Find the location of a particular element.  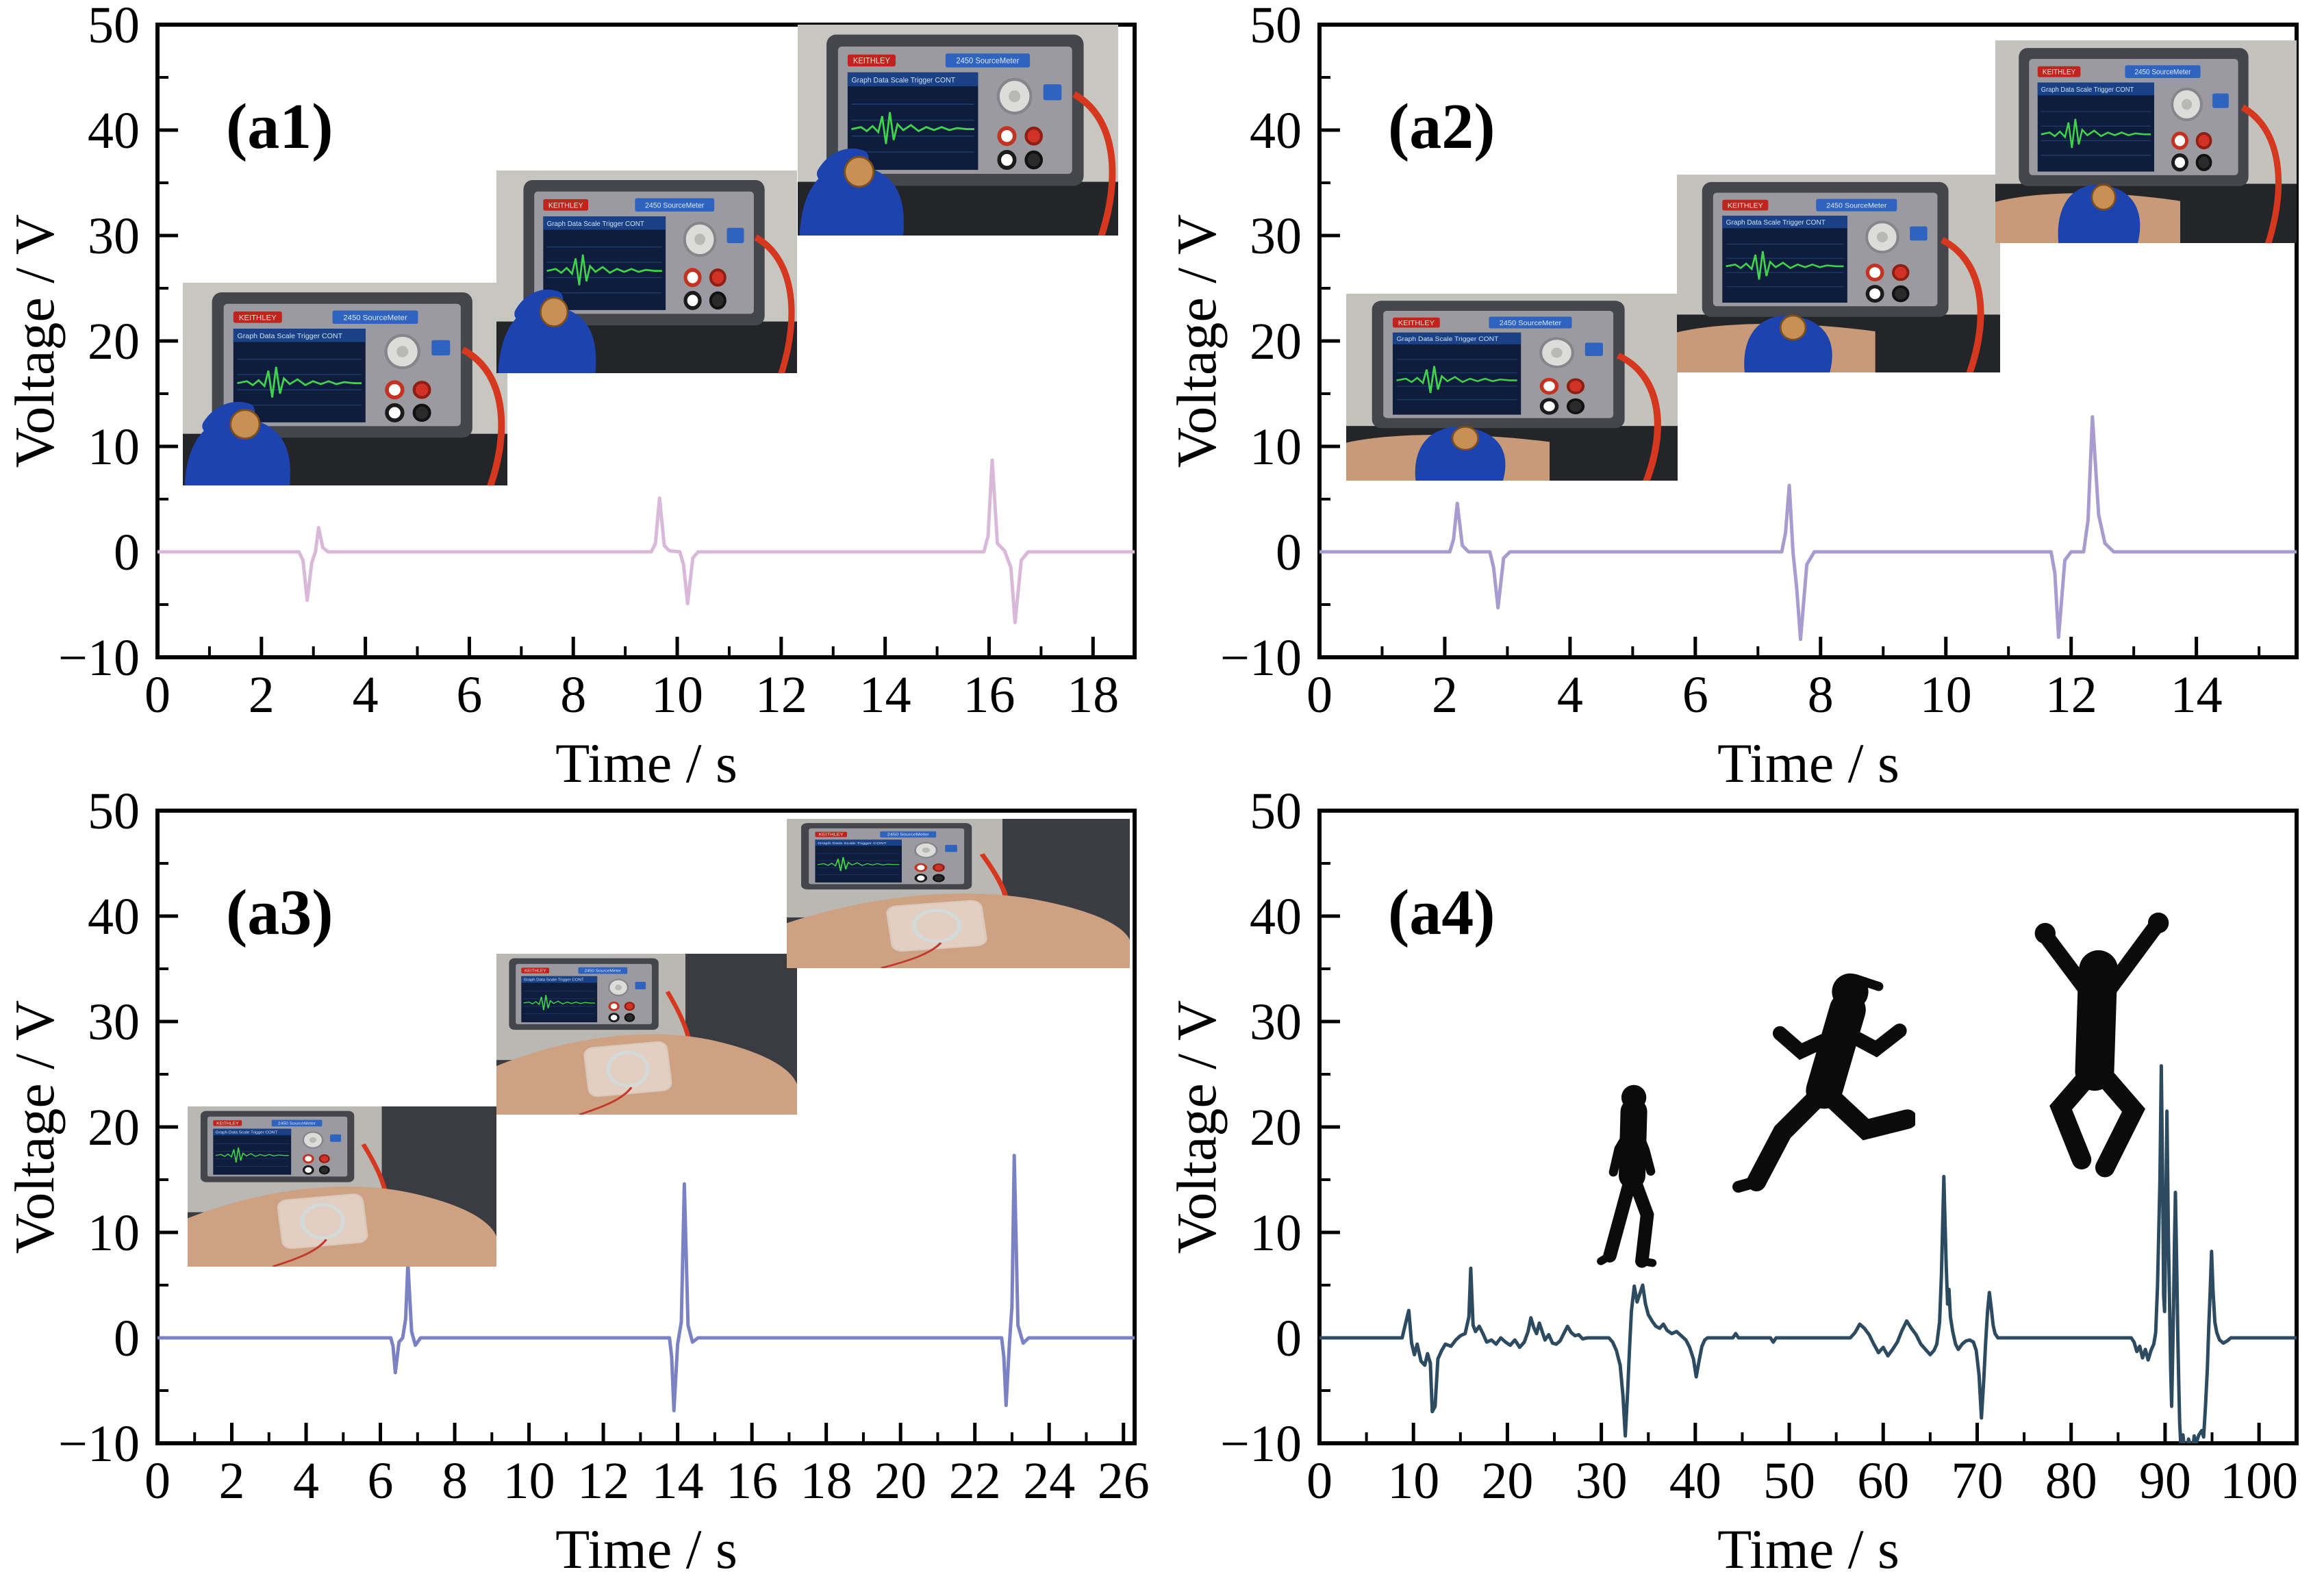

panel-label: (a1) is located at coordinates (279, 127).